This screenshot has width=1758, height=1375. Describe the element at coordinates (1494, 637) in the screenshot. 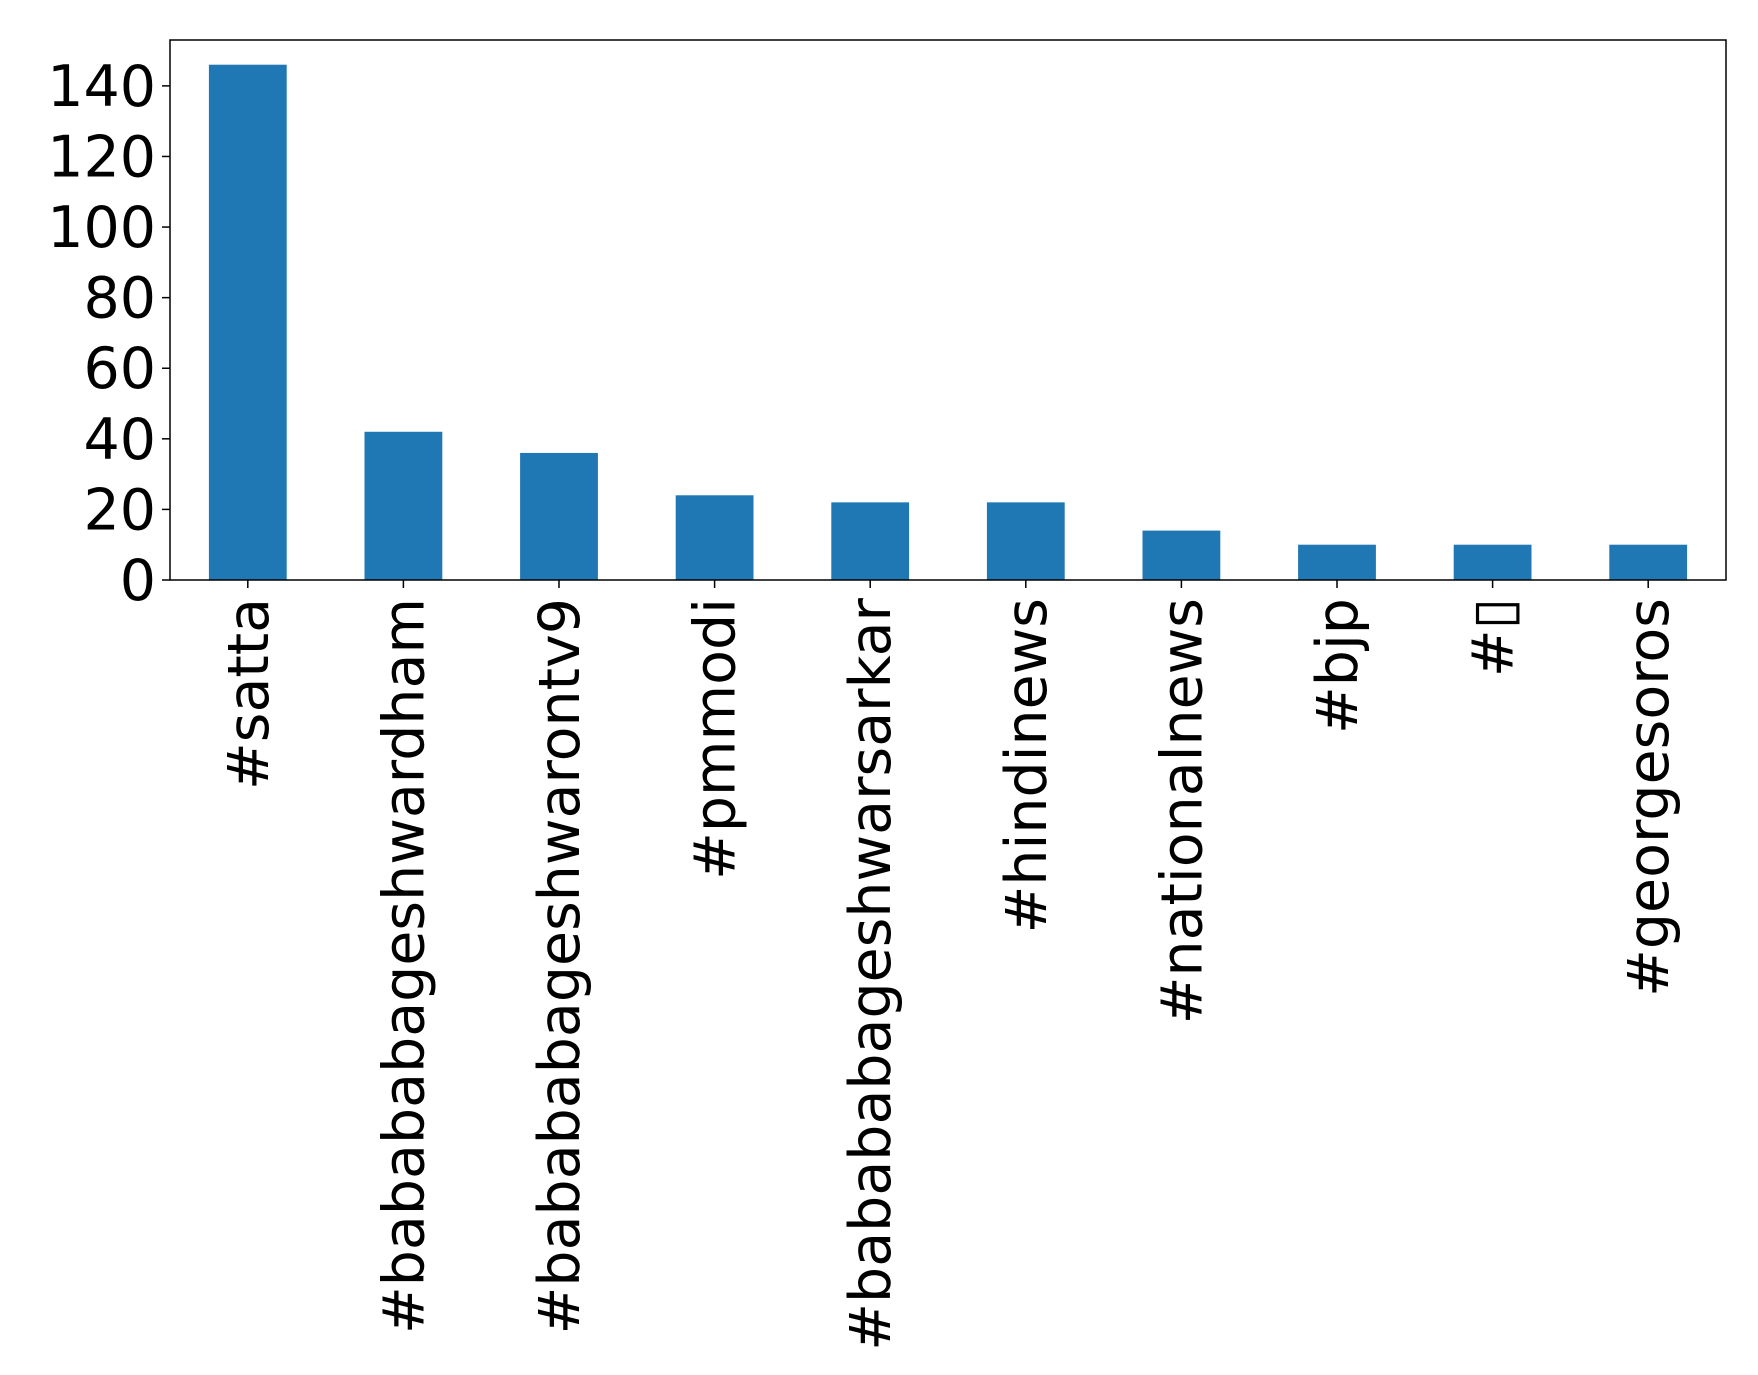

I see `x-tick-label-8: #▯` at that location.